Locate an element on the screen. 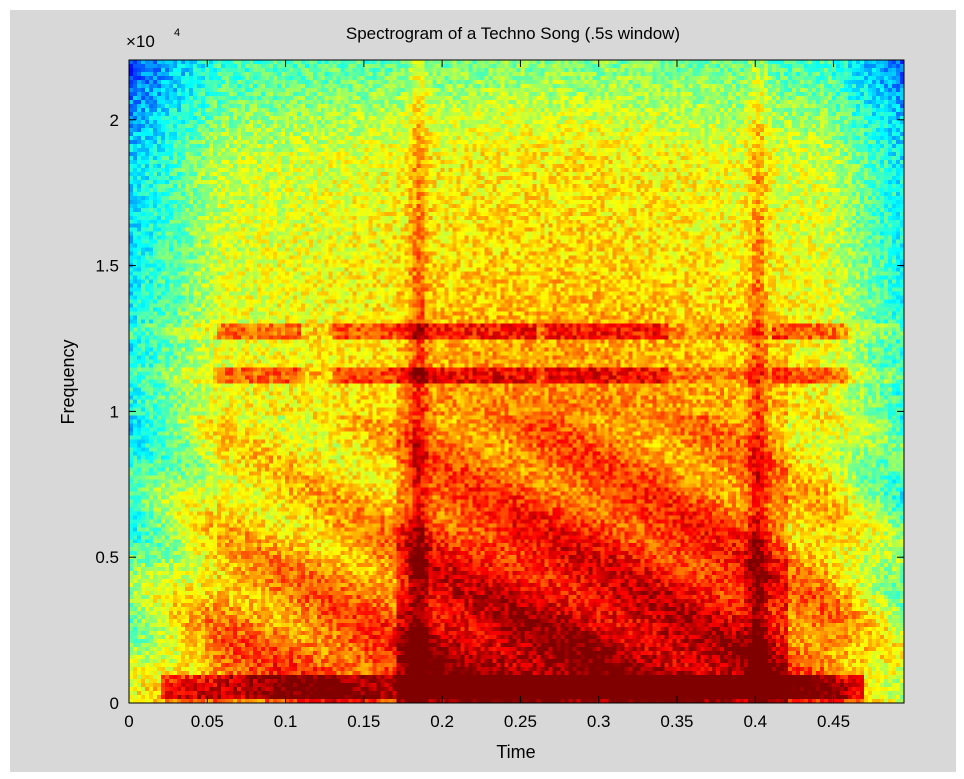  x-tick-label: 0.15 is located at coordinates (363, 721).